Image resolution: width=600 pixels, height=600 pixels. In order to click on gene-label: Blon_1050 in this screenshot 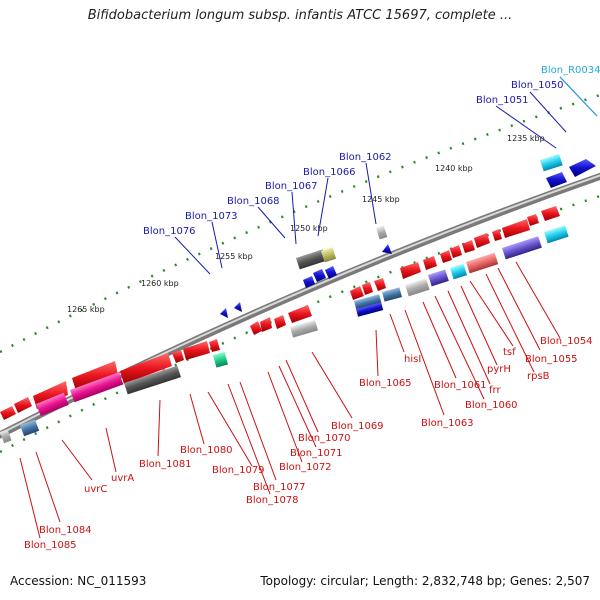, I will do `click(537, 85)`.